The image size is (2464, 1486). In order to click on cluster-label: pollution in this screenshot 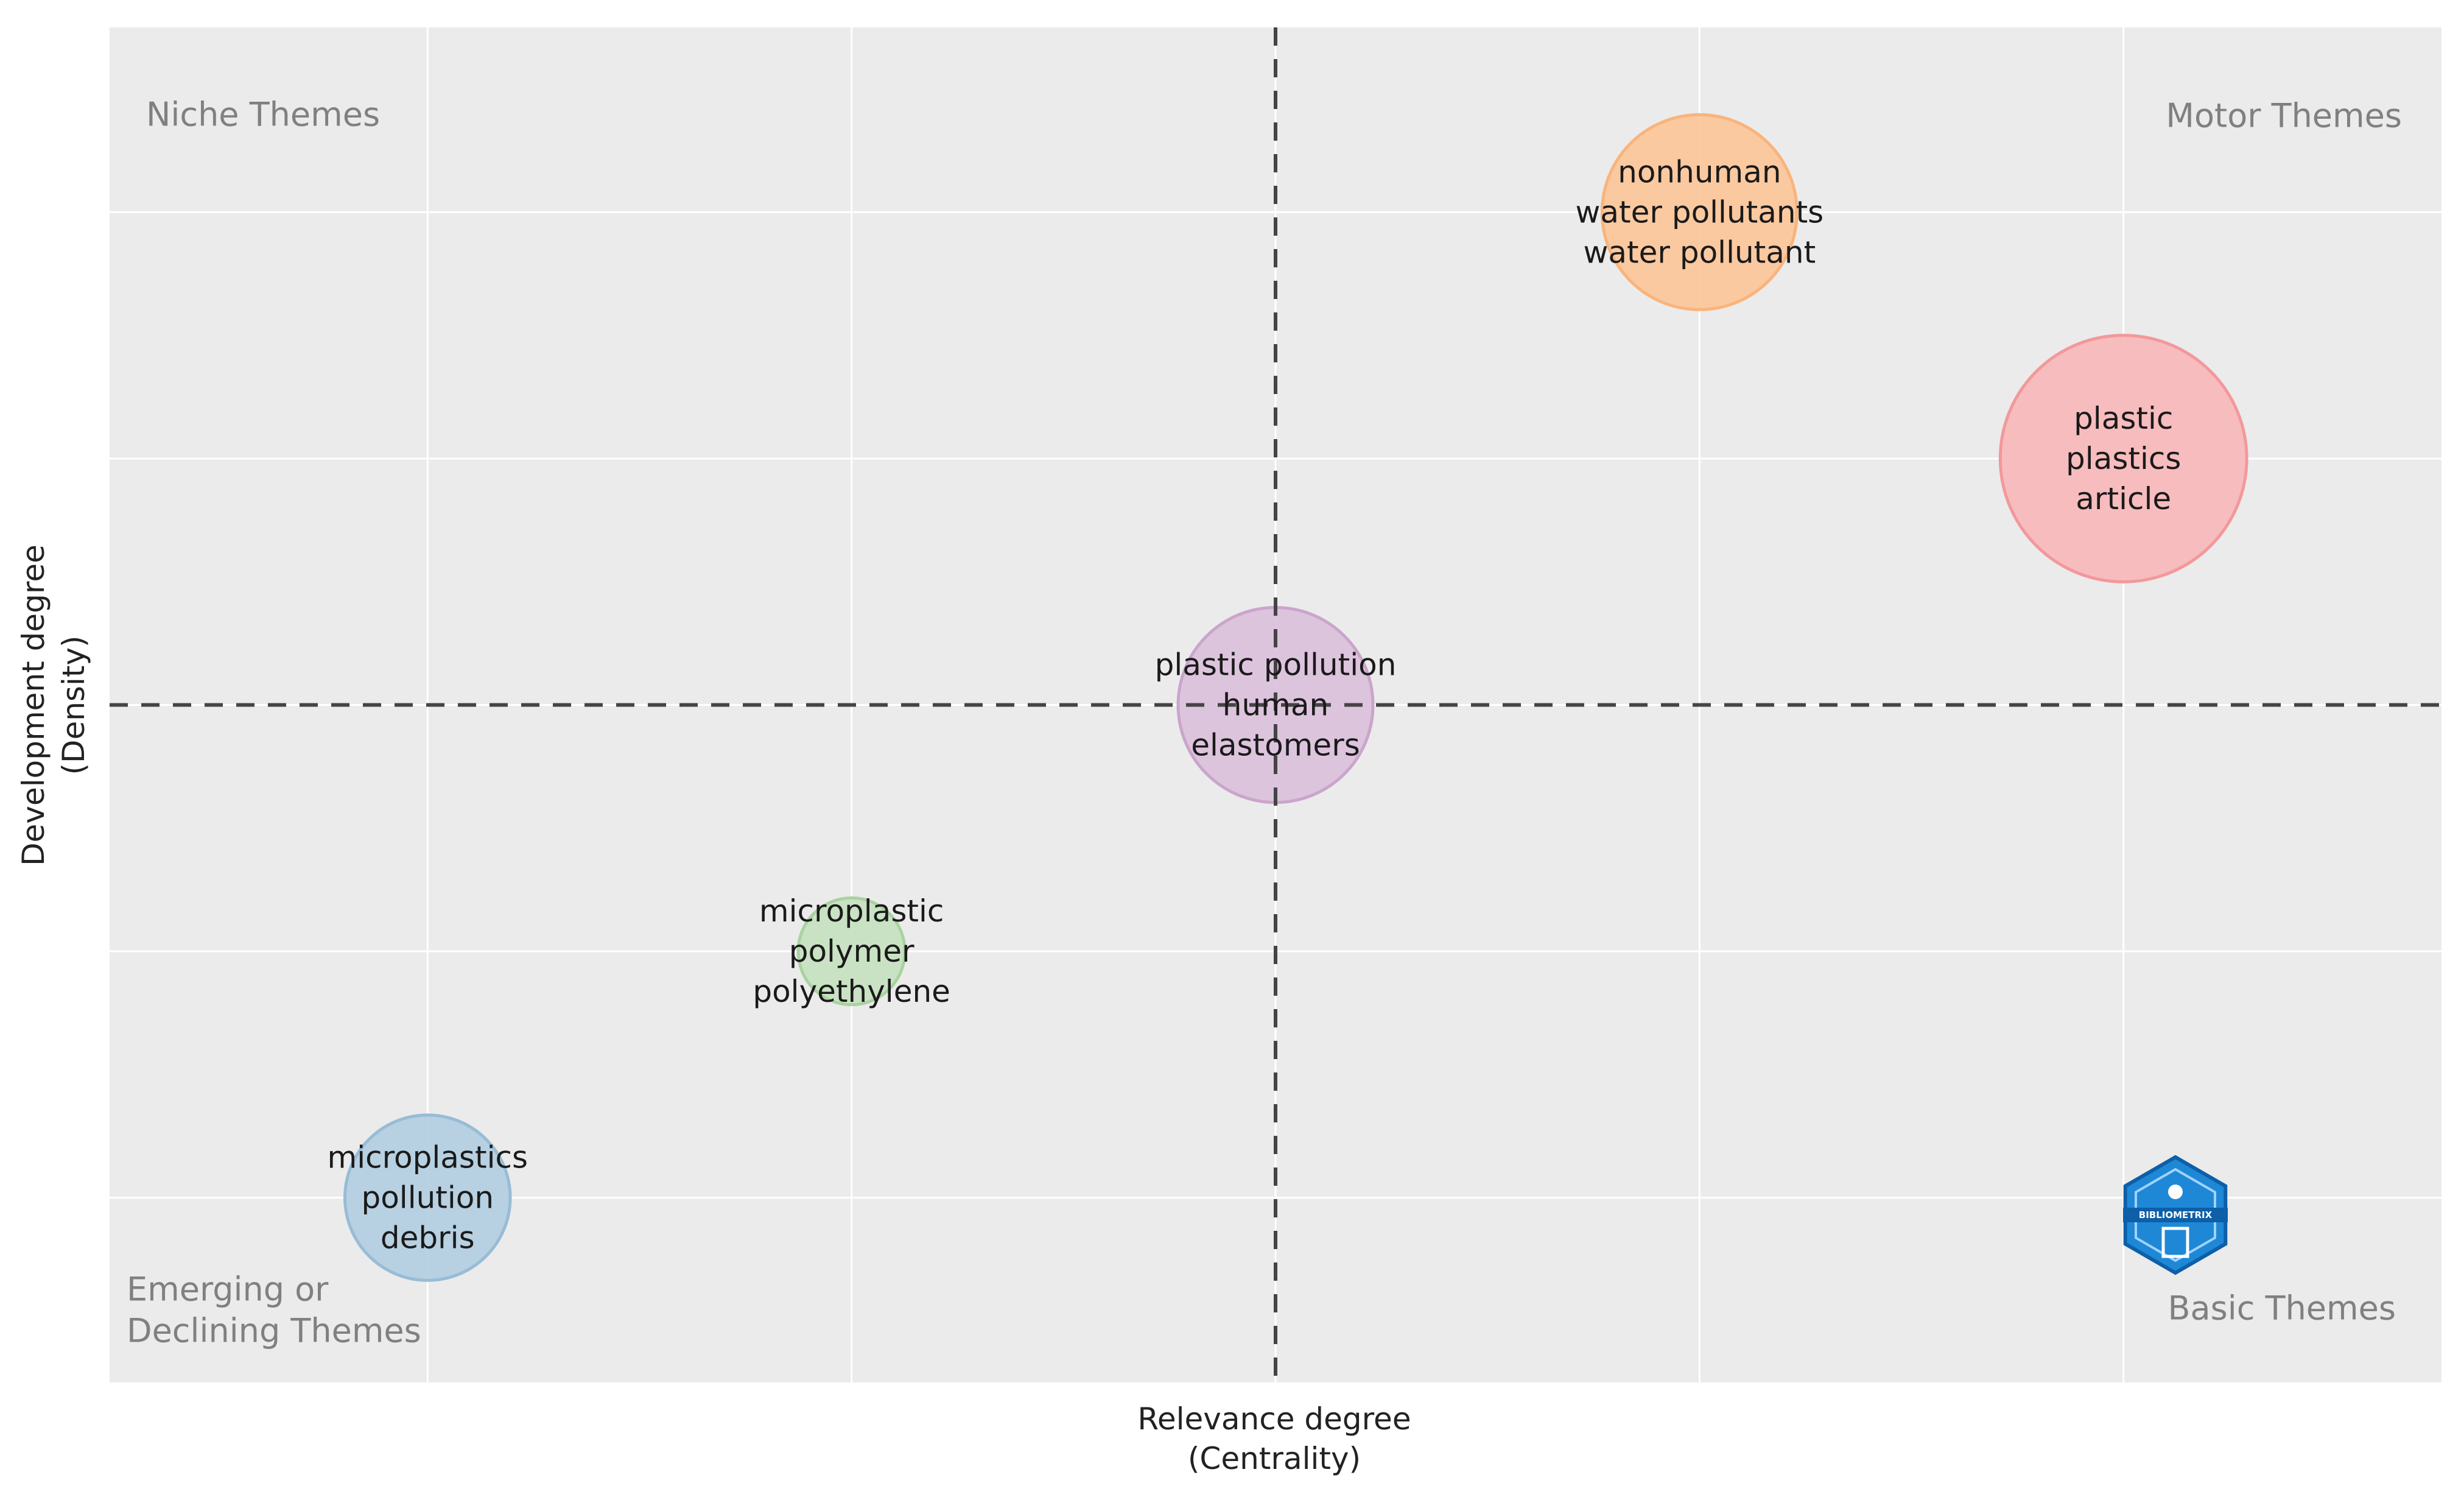, I will do `click(427, 1198)`.